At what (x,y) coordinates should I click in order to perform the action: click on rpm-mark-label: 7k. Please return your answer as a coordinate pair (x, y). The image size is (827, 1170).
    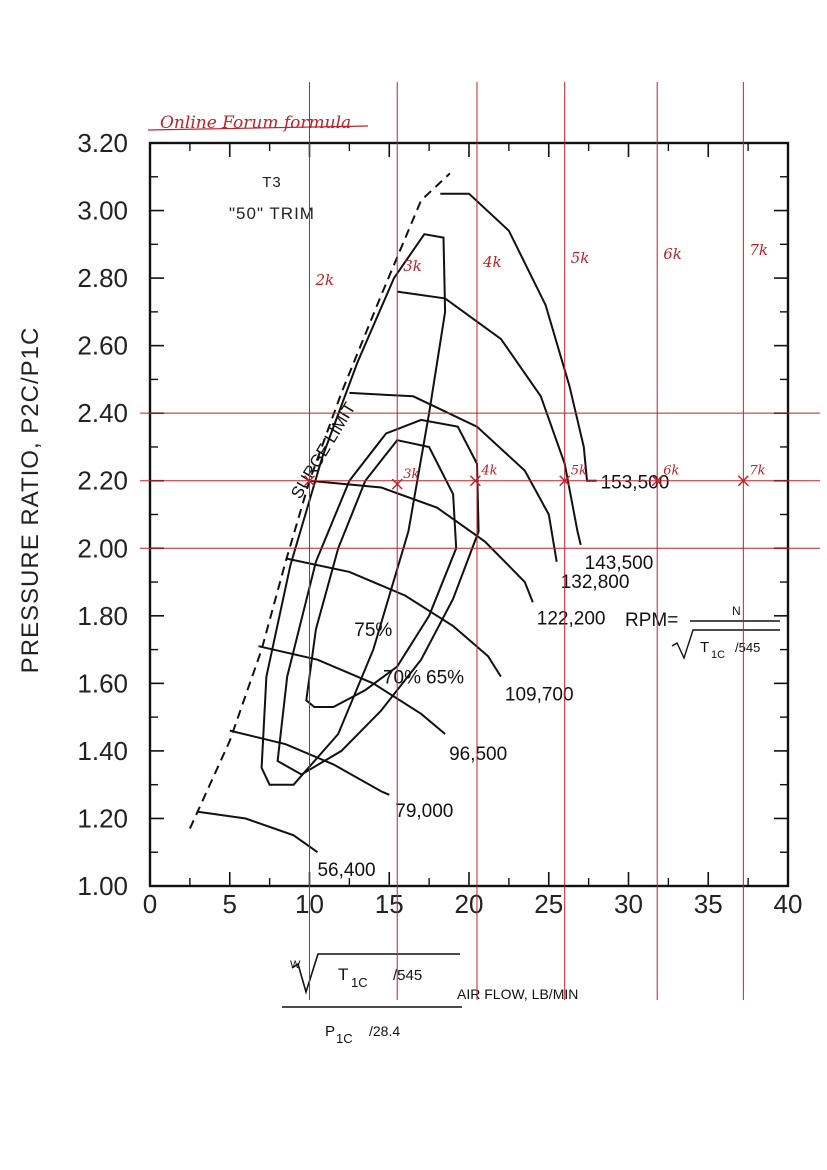
    Looking at the image, I should click on (758, 250).